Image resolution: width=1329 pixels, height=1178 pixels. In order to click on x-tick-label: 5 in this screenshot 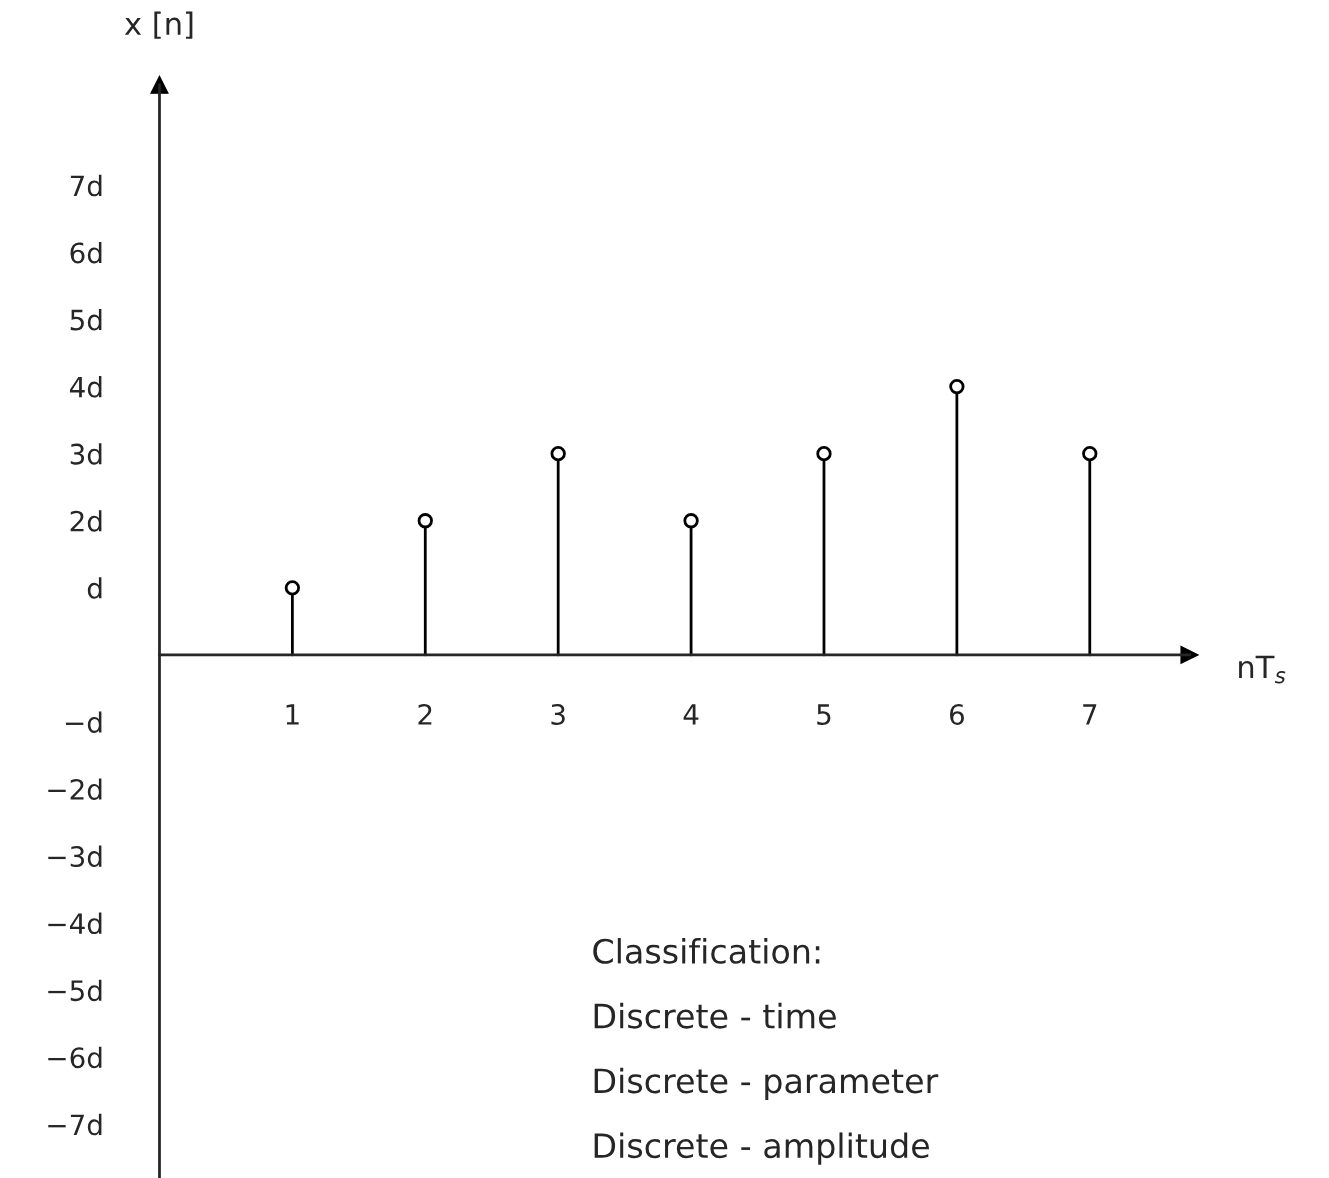, I will do `click(824, 714)`.